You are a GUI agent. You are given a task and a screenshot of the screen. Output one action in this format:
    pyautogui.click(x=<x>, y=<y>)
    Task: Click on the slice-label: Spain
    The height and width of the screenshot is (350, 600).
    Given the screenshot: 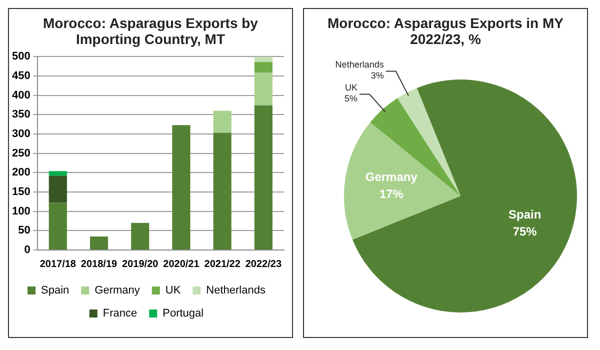 What is the action you would take?
    pyautogui.click(x=525, y=215)
    